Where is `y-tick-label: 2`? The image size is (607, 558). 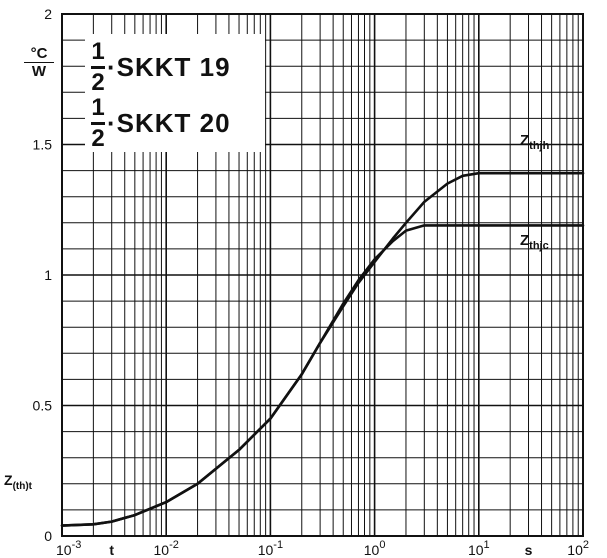 y-tick-label: 2 is located at coordinates (48, 14).